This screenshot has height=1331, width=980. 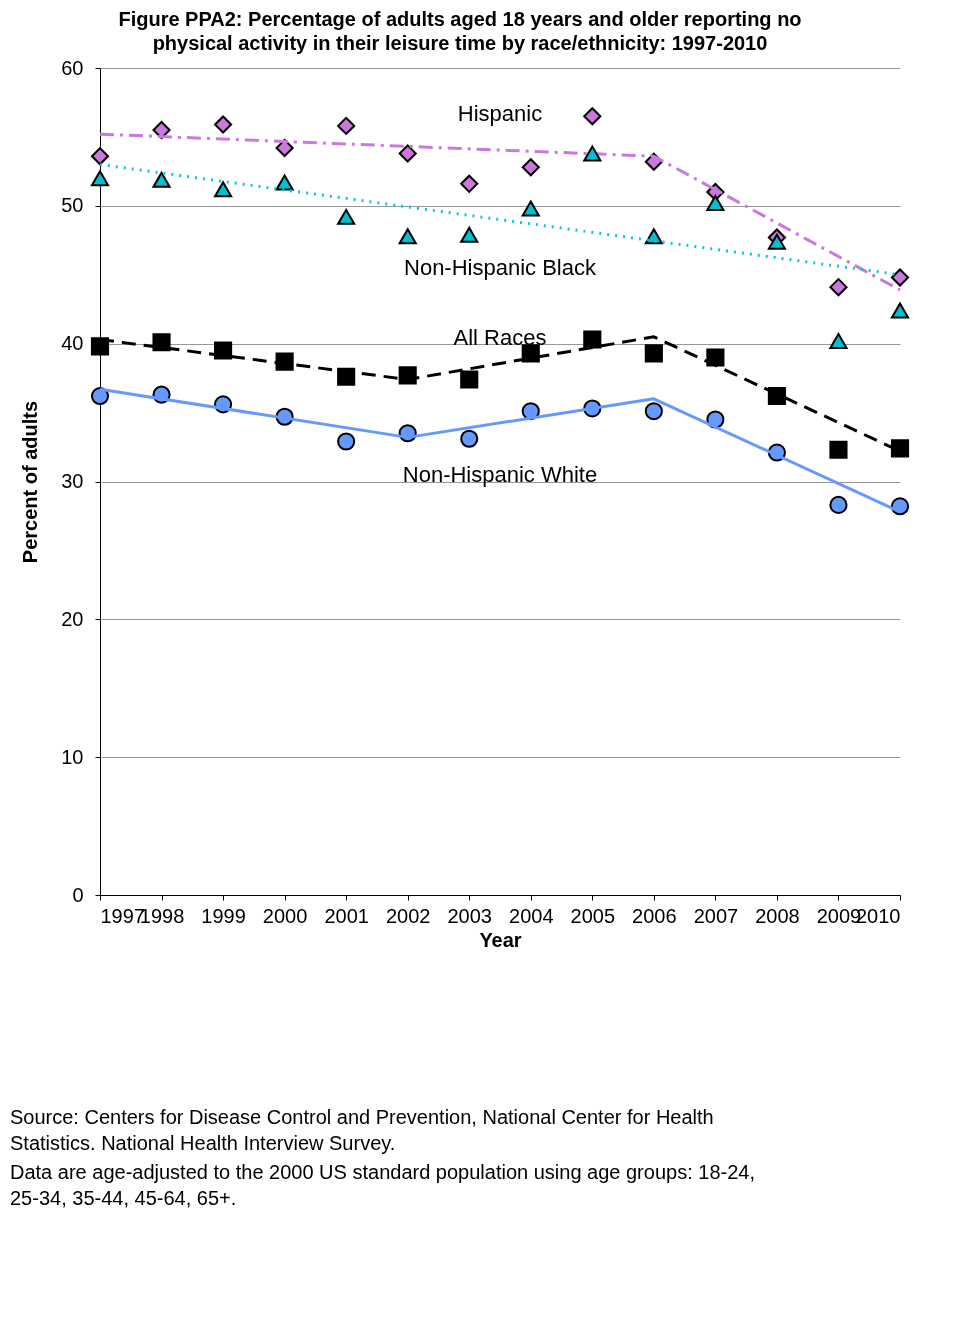 I want to click on chart-title: Figure PPA2: Percentage of adults aged 18 years and older reporting no physical activity in their leisure time by race/ethnicity: 1997-2010, so click(x=460, y=31).